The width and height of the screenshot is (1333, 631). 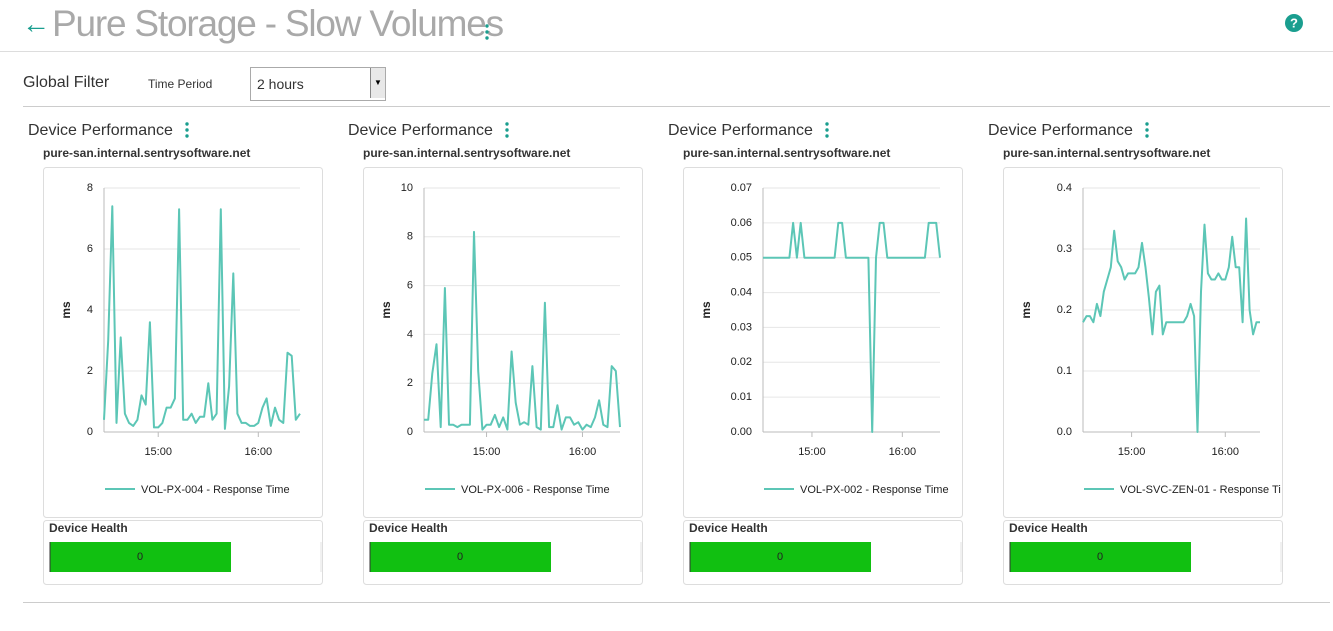 What do you see at coordinates (407, 188) in the screenshot?
I see `y-tick-label: 10` at bounding box center [407, 188].